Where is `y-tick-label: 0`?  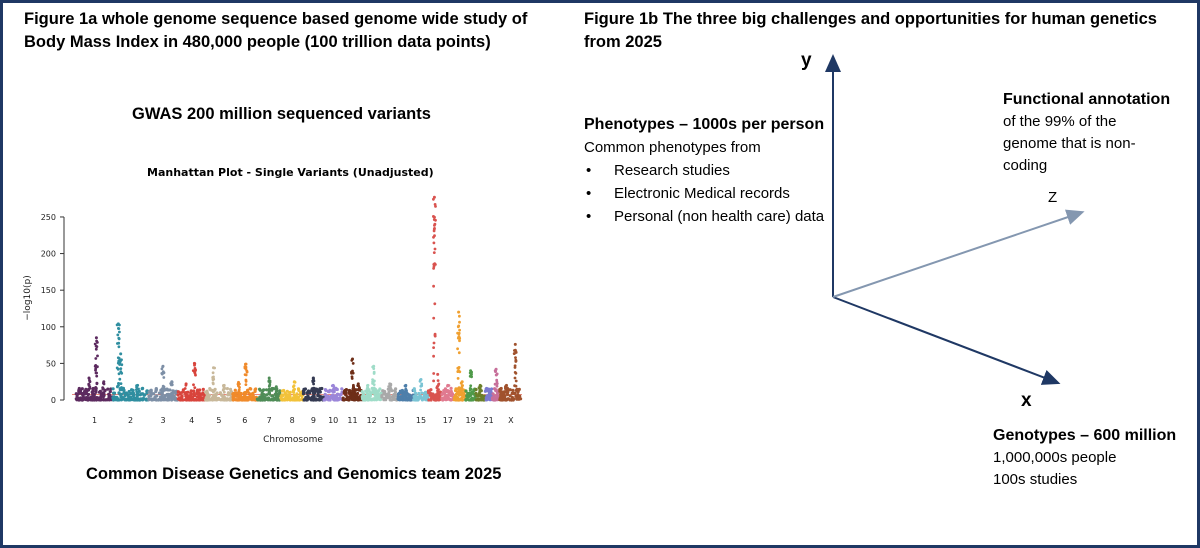 y-tick-label: 0 is located at coordinates (53, 400).